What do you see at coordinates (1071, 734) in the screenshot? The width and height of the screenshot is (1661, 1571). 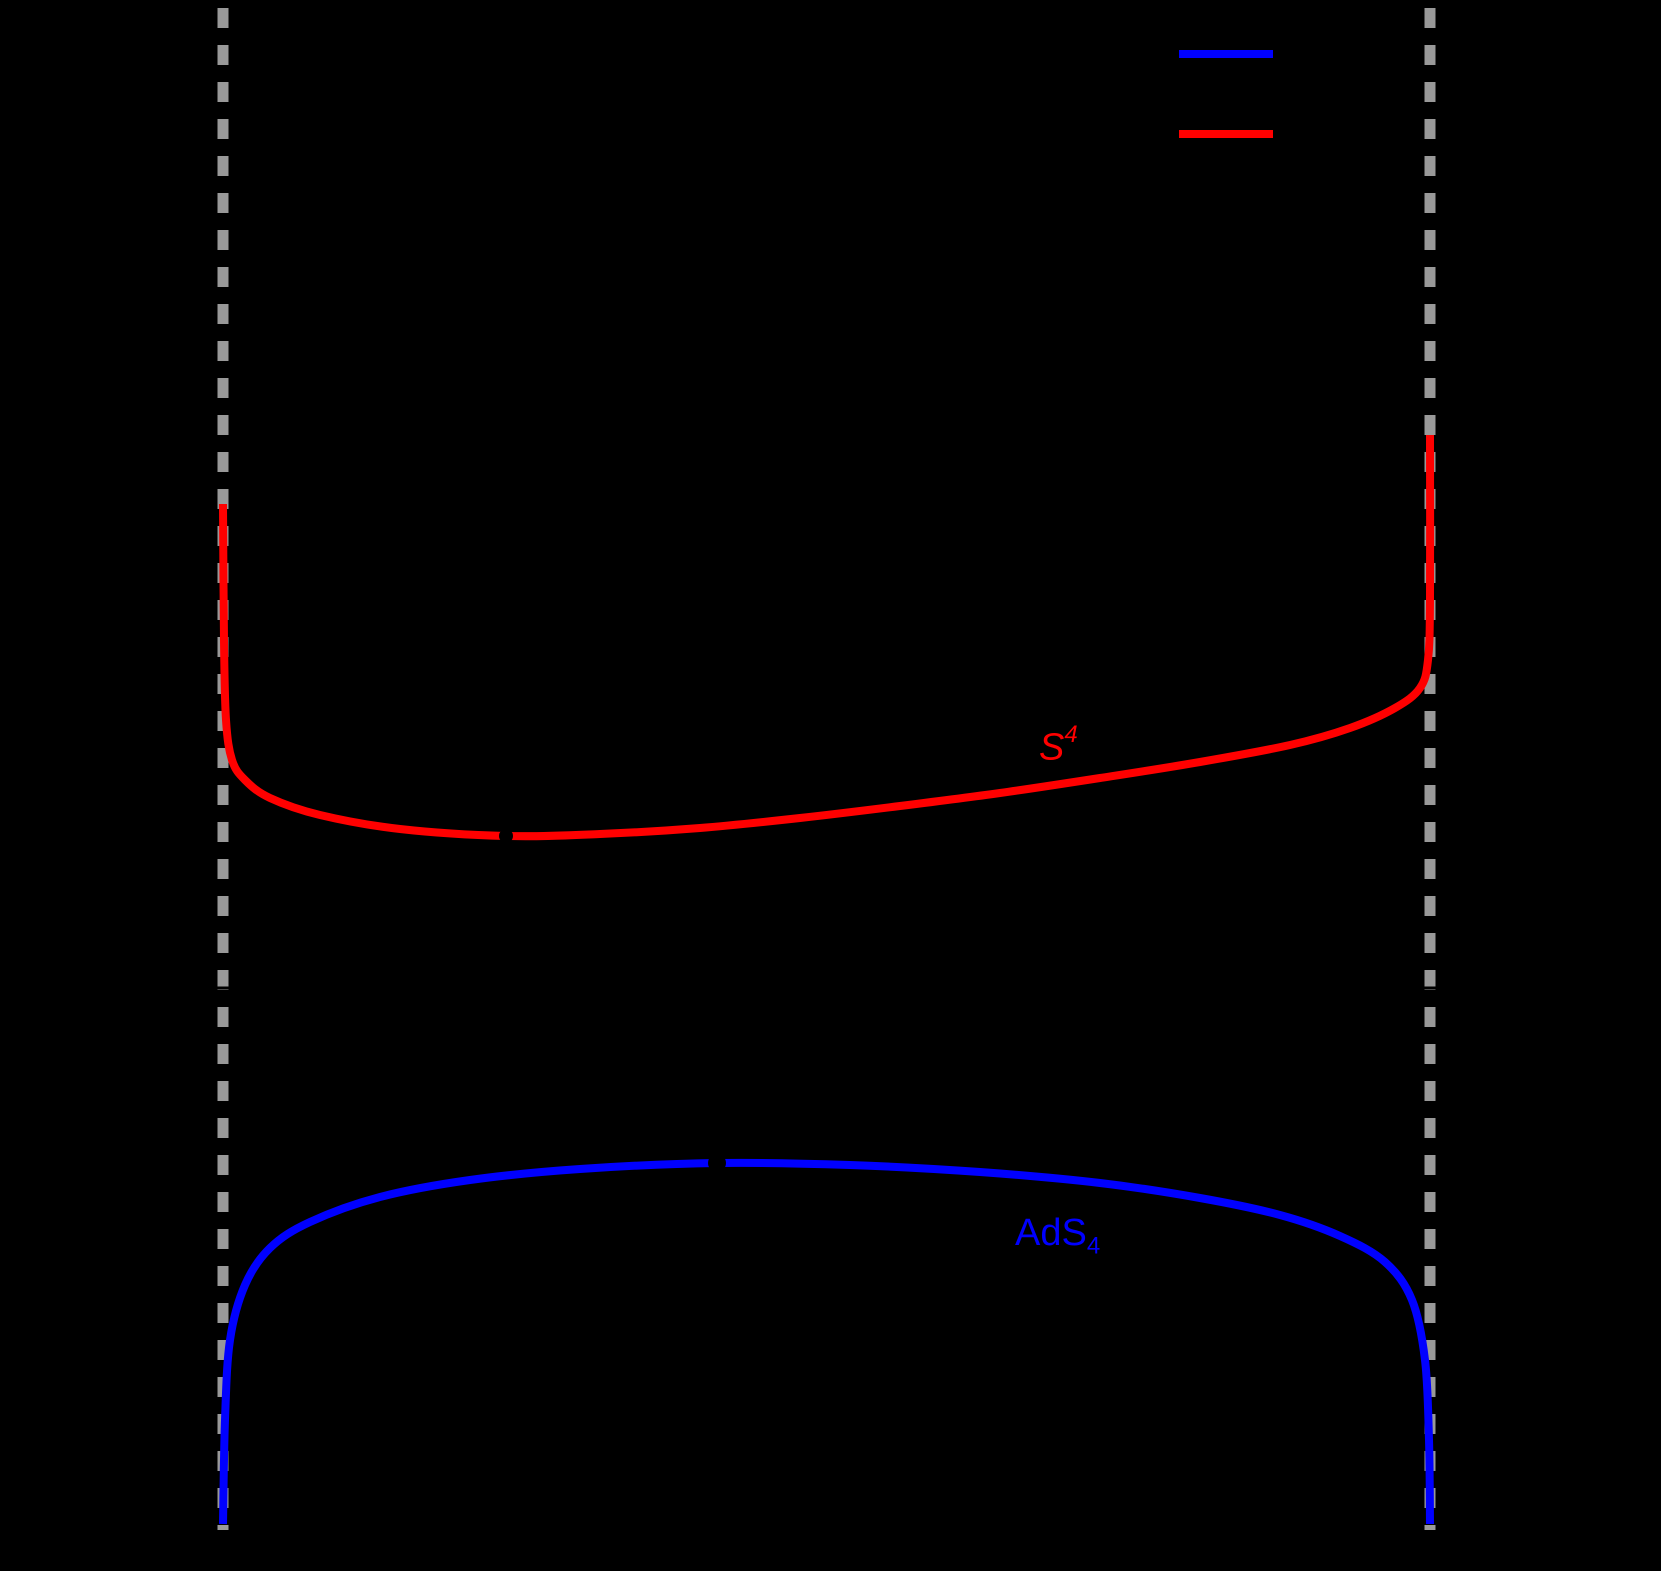 I see `s4-label-sup: 4` at bounding box center [1071, 734].